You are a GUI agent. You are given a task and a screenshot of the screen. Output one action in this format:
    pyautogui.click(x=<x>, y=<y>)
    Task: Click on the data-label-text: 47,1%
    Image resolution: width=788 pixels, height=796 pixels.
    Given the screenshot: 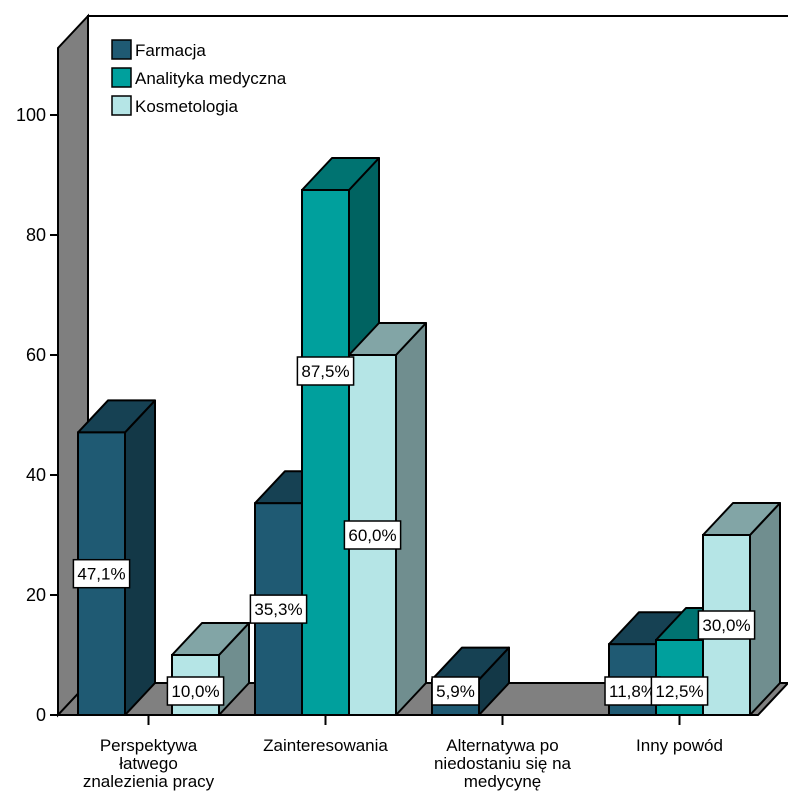 What is the action you would take?
    pyautogui.click(x=101, y=574)
    